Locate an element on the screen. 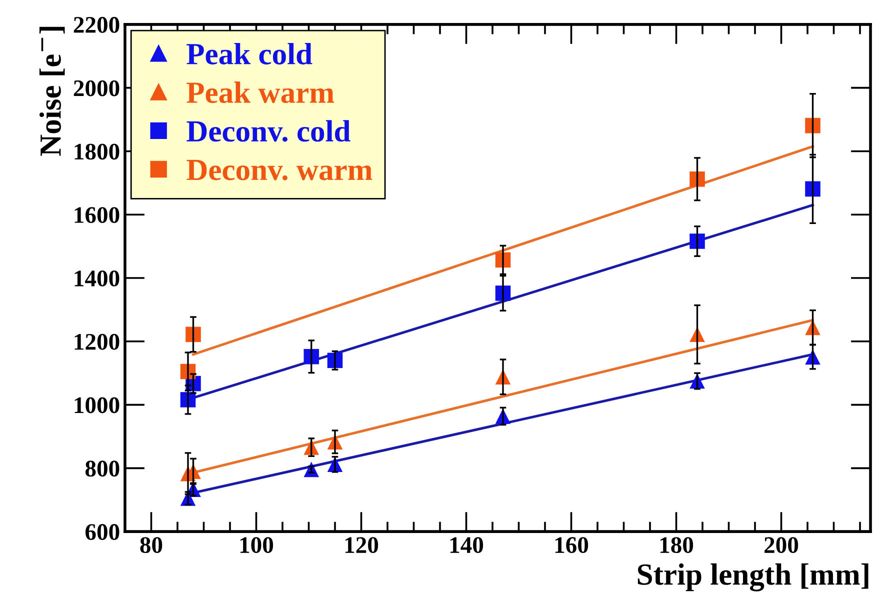  x-tick-label: 80 is located at coordinates (151, 545).